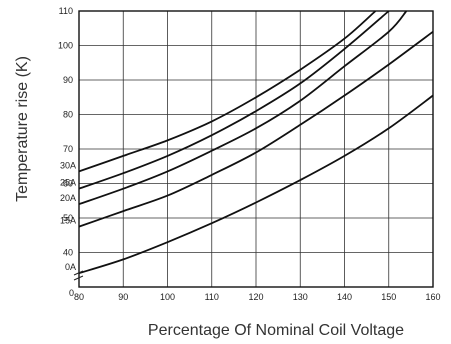 The width and height of the screenshot is (451, 344). I want to click on origin-label: 0, so click(71, 293).